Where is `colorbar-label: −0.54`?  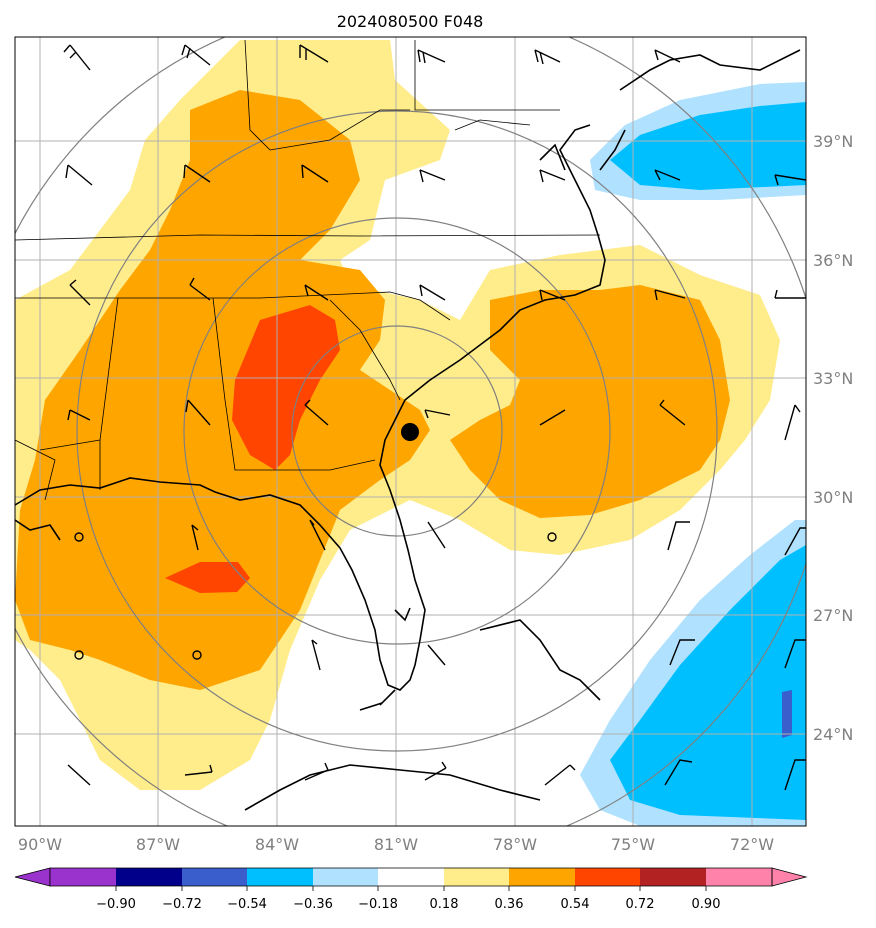
colorbar-label: −0.54 is located at coordinates (247, 904).